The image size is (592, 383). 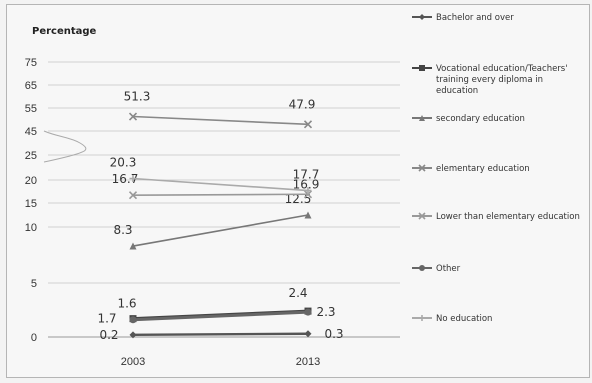 What do you see at coordinates (31, 86) in the screenshot?
I see `y-tick-label: 65` at bounding box center [31, 86].